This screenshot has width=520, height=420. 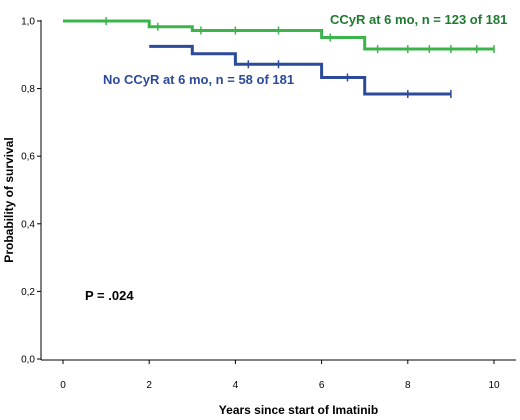 What do you see at coordinates (28, 224) in the screenshot?
I see `y-tick-label: 0,4` at bounding box center [28, 224].